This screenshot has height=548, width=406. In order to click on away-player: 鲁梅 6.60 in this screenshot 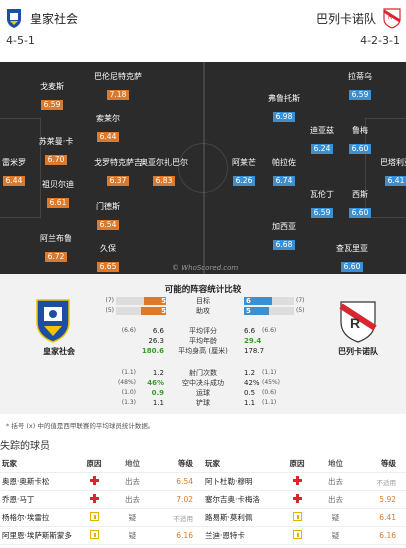, I will do `click(360, 140)`.